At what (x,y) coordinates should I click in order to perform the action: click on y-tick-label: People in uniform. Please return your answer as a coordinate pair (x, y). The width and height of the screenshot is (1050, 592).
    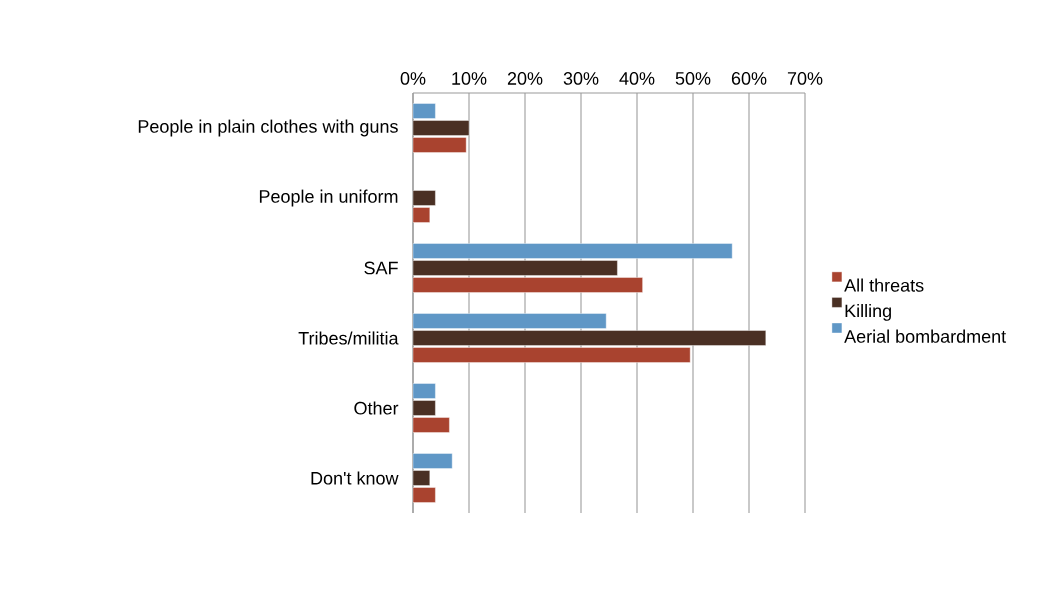
    Looking at the image, I should click on (328, 198).